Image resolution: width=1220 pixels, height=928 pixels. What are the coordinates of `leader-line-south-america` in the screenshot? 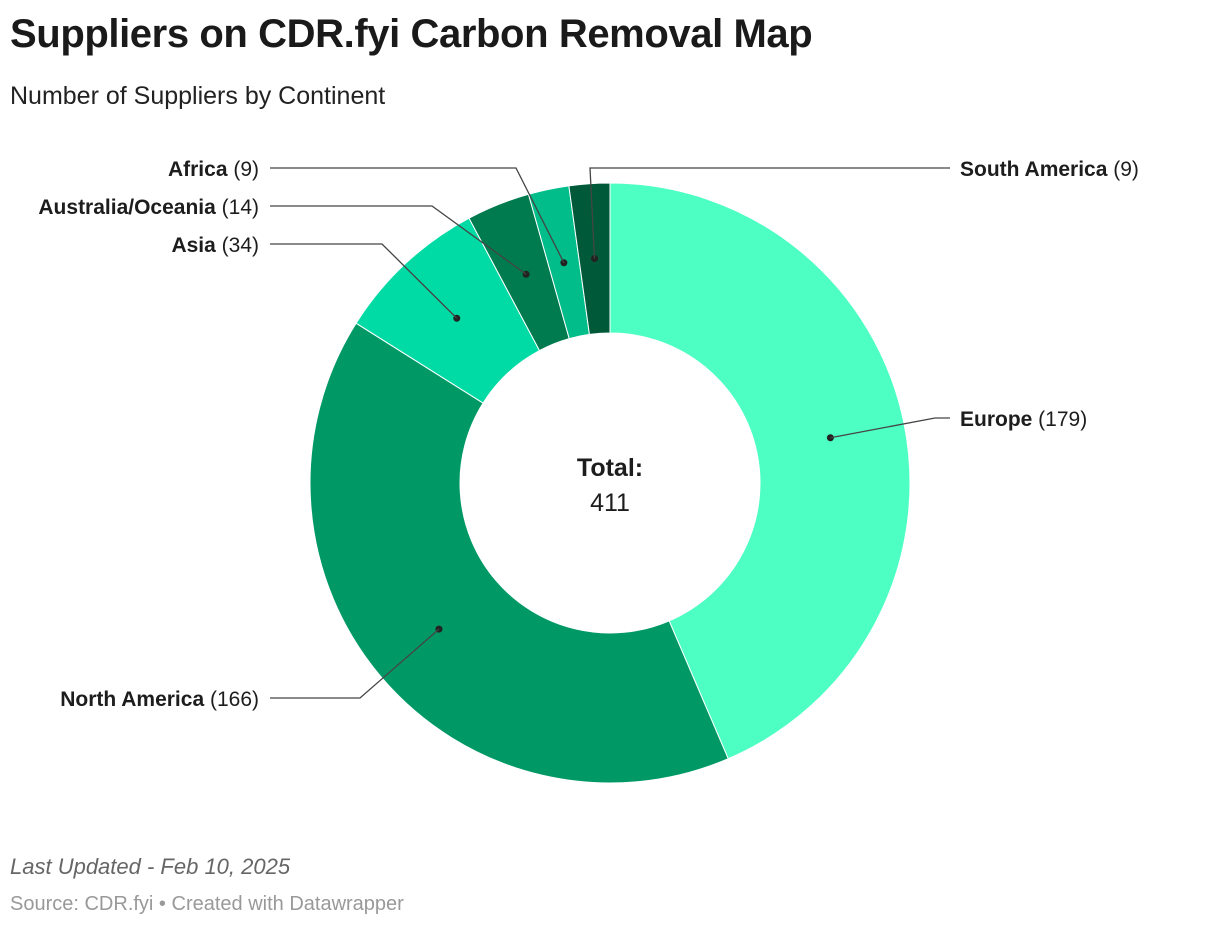 It's located at (769, 213).